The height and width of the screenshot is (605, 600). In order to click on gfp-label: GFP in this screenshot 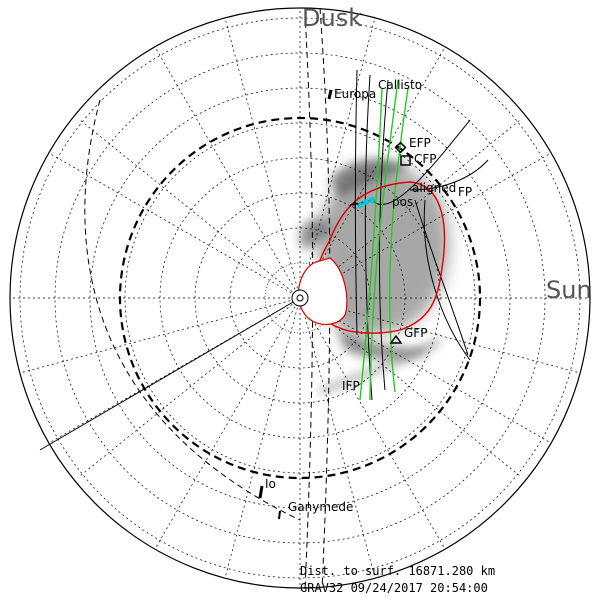, I will do `click(415, 333)`.